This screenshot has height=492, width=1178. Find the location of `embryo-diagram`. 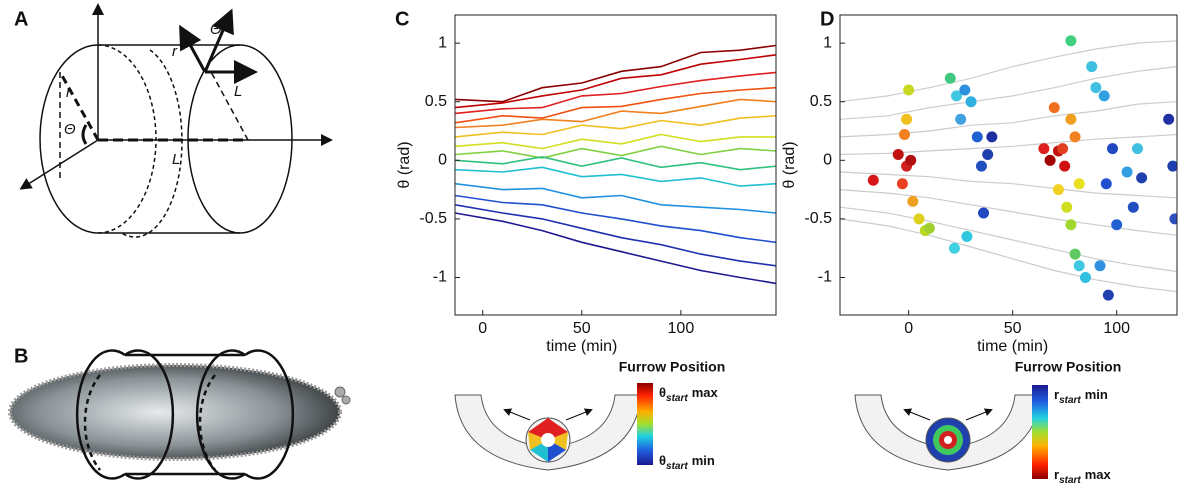

embryo-diagram is located at coordinates (179, 414).